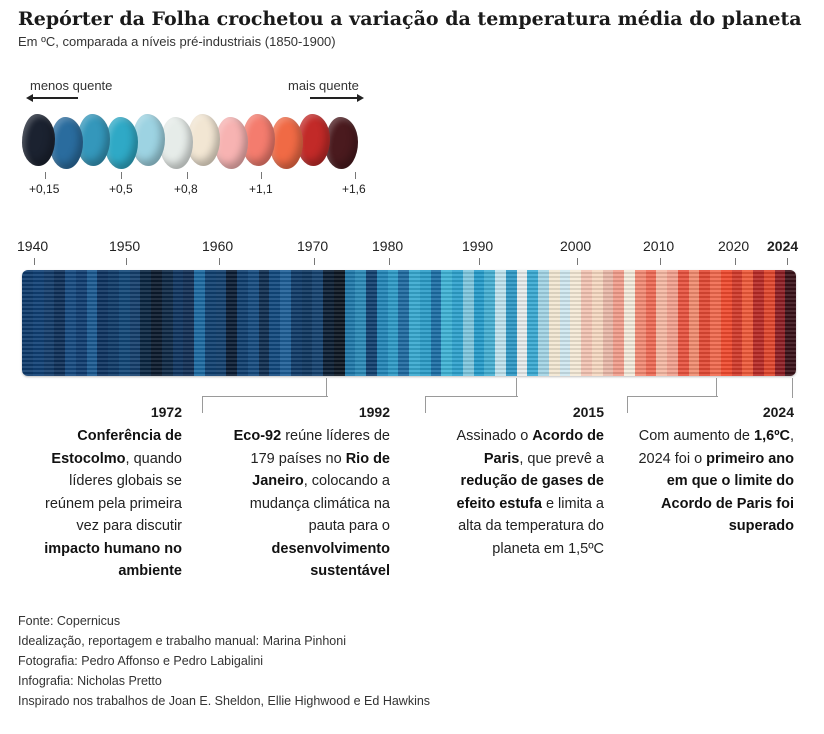 The width and height of the screenshot is (824, 734). I want to click on event-highlight: desenvolvimento sustentável, so click(330, 560).